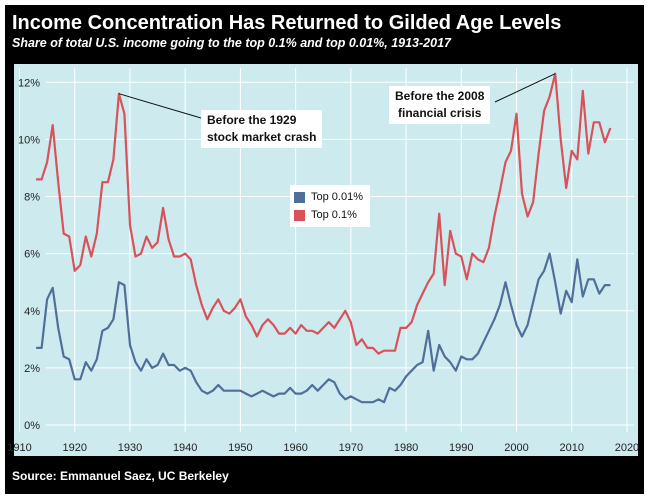 Image resolution: width=649 pixels, height=499 pixels. What do you see at coordinates (120, 476) in the screenshot?
I see `source-credit: Source: Emmanuel Saez, UC Berkeley` at bounding box center [120, 476].